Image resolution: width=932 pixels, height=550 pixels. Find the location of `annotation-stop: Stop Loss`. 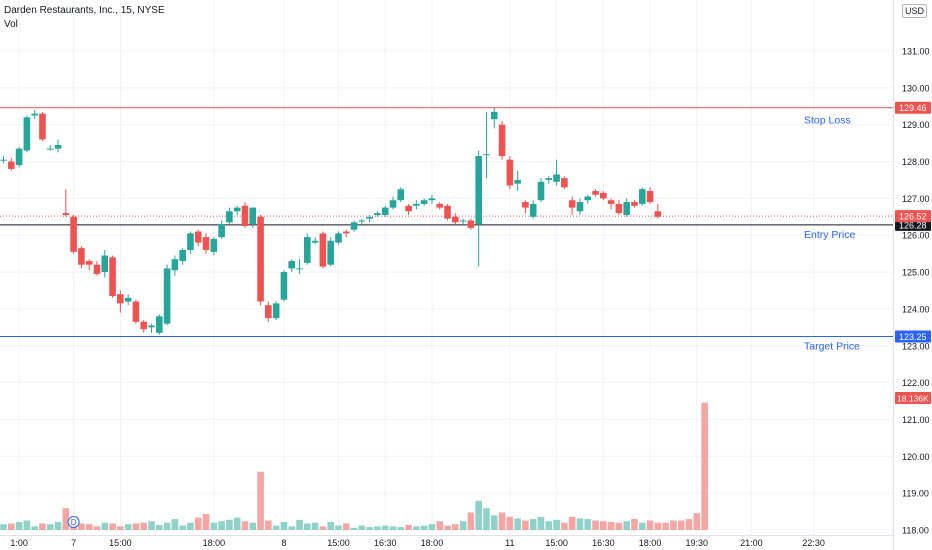

annotation-stop: Stop Loss is located at coordinates (827, 121).